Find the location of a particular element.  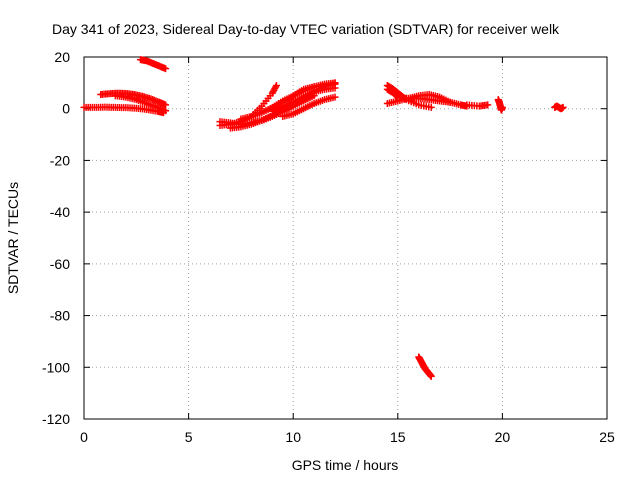

series-arc-p is located at coordinates (500, 105).